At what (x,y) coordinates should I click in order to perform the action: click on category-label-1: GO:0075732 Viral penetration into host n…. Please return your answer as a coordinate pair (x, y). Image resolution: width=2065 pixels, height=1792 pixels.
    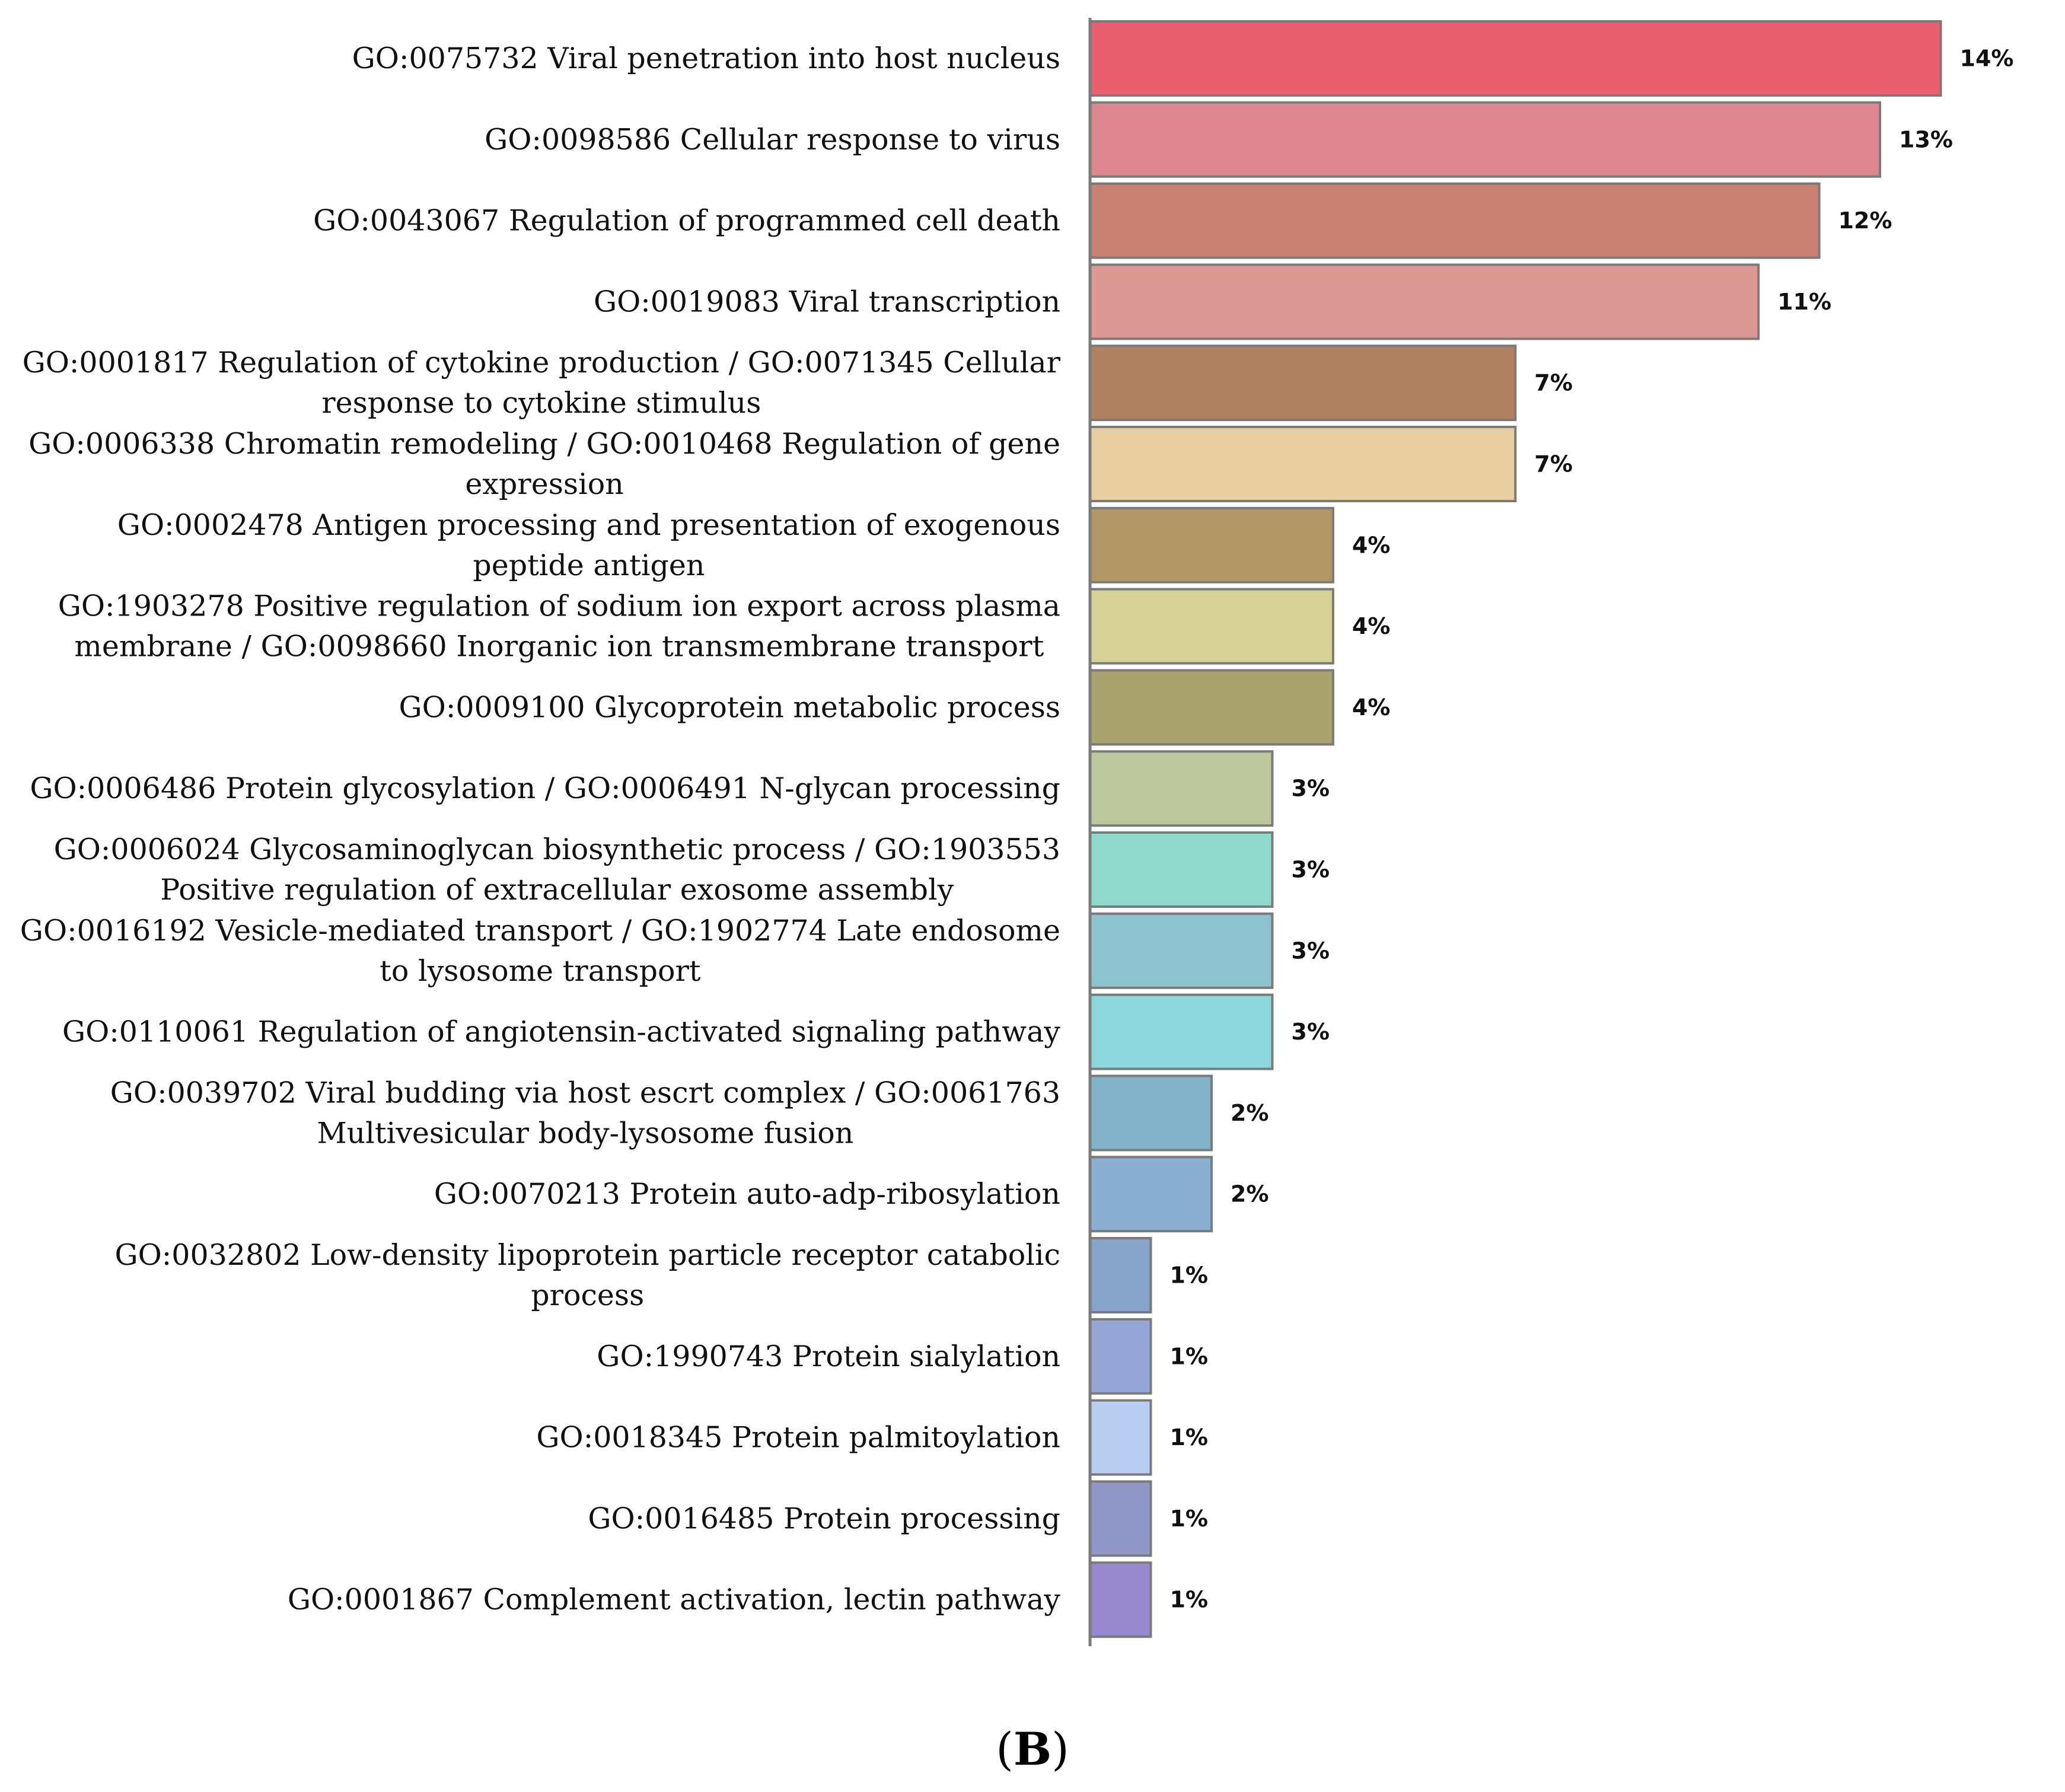
    Looking at the image, I should click on (706, 58).